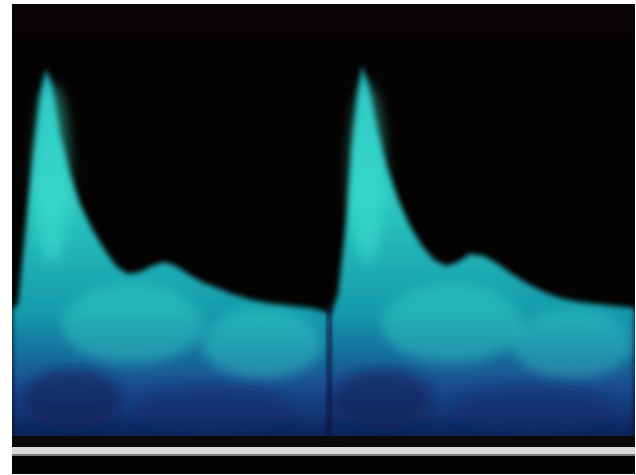  Describe the element at coordinates (323, 455) in the screenshot. I see `baseline-shadow` at that location.